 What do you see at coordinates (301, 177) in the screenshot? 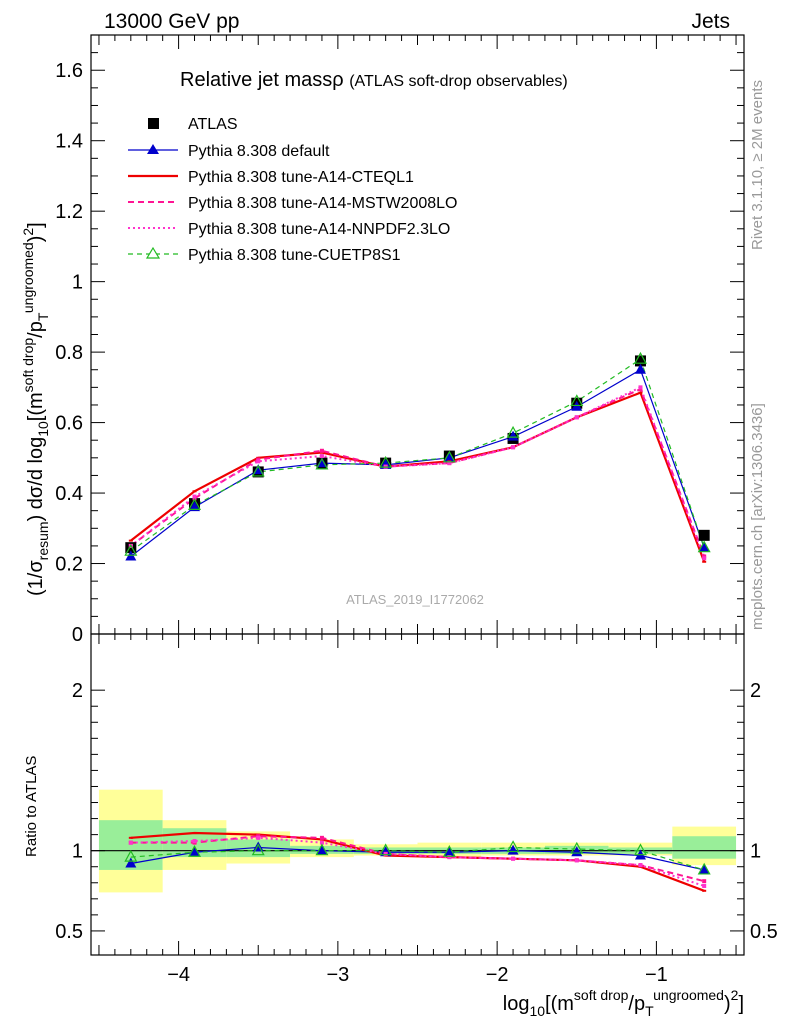
I see `legend-label-cteql1: Pythia 8.308 tune-A14-CTEQL1` at bounding box center [301, 177].